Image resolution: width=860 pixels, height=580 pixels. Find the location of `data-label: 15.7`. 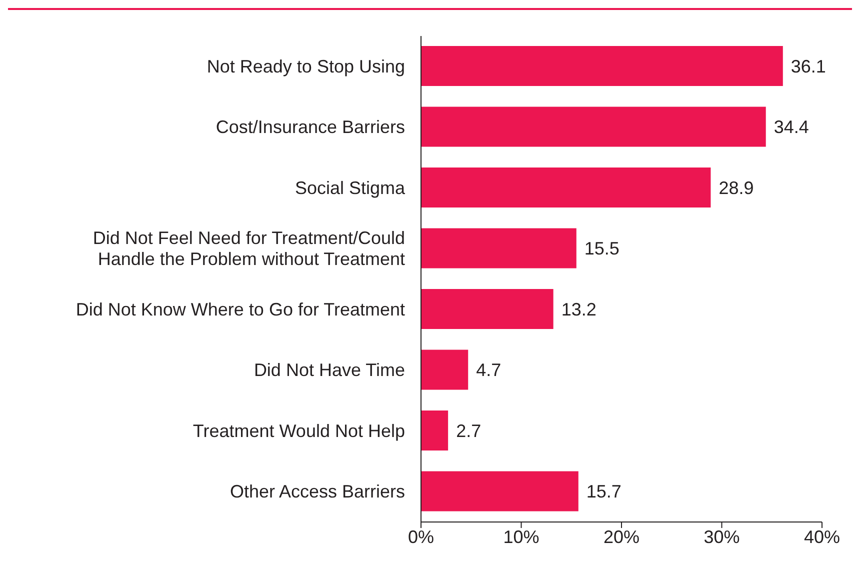

data-label: 15.7 is located at coordinates (604, 492).